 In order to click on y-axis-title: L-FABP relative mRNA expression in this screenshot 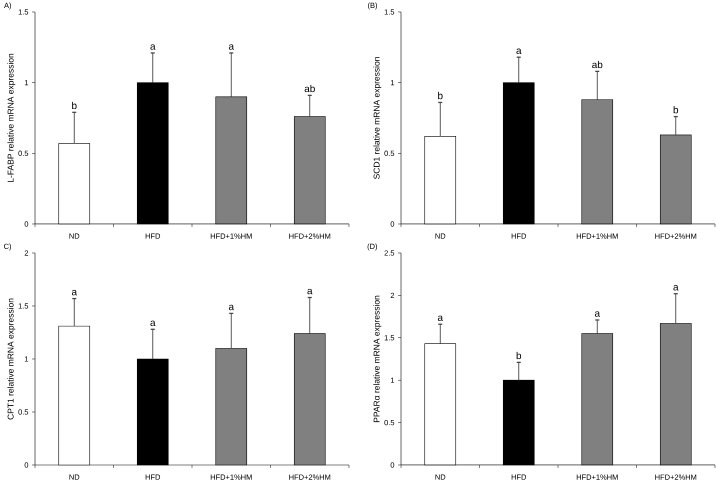, I will do `click(11, 118)`.